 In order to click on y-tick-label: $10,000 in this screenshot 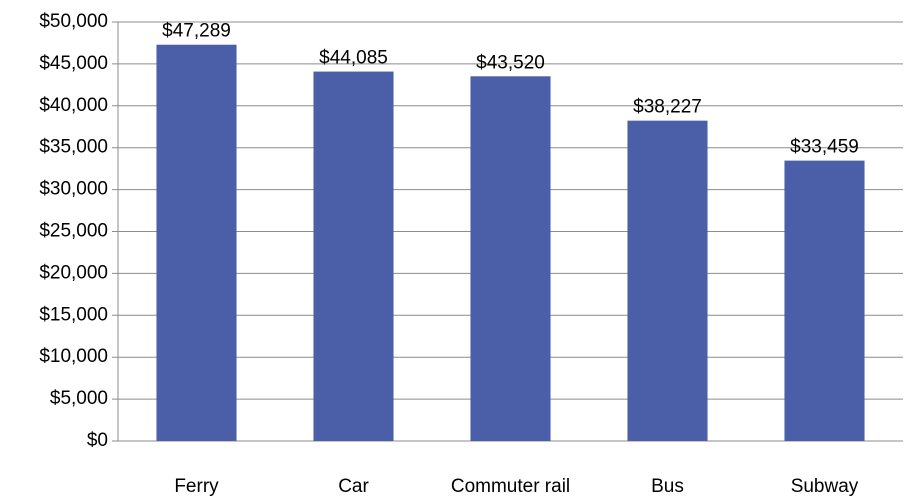, I will do `click(73, 356)`.